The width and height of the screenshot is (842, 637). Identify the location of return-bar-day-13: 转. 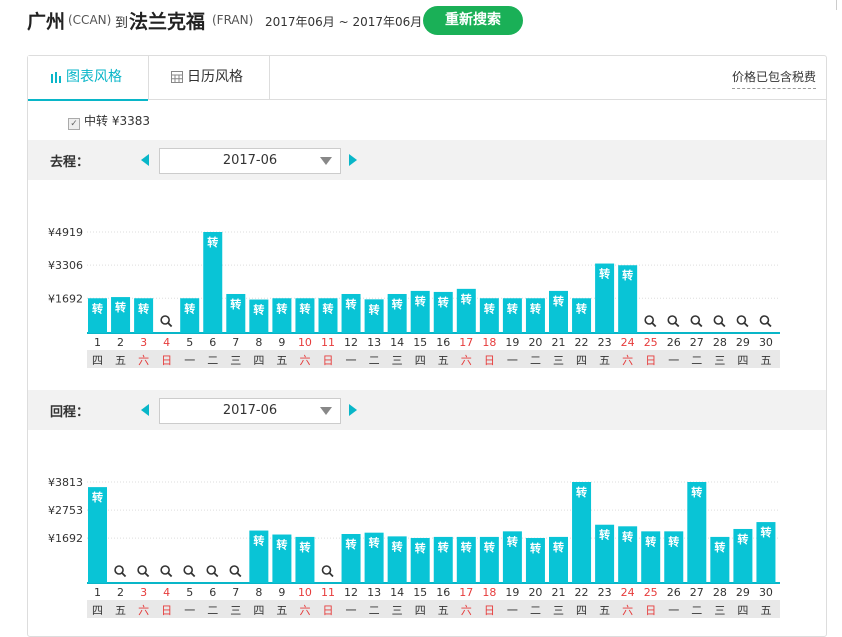
(374, 557).